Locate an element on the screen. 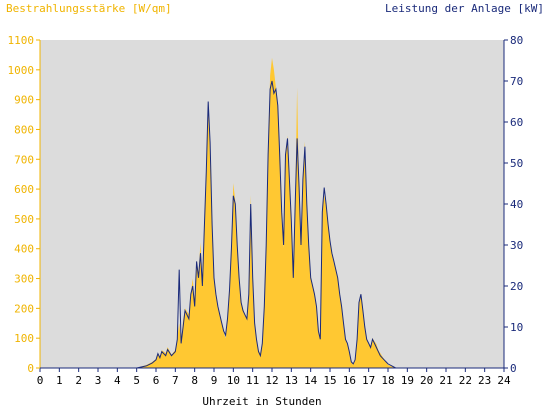 The height and width of the screenshot is (408, 544). x-tick-label: 1 is located at coordinates (59, 380).